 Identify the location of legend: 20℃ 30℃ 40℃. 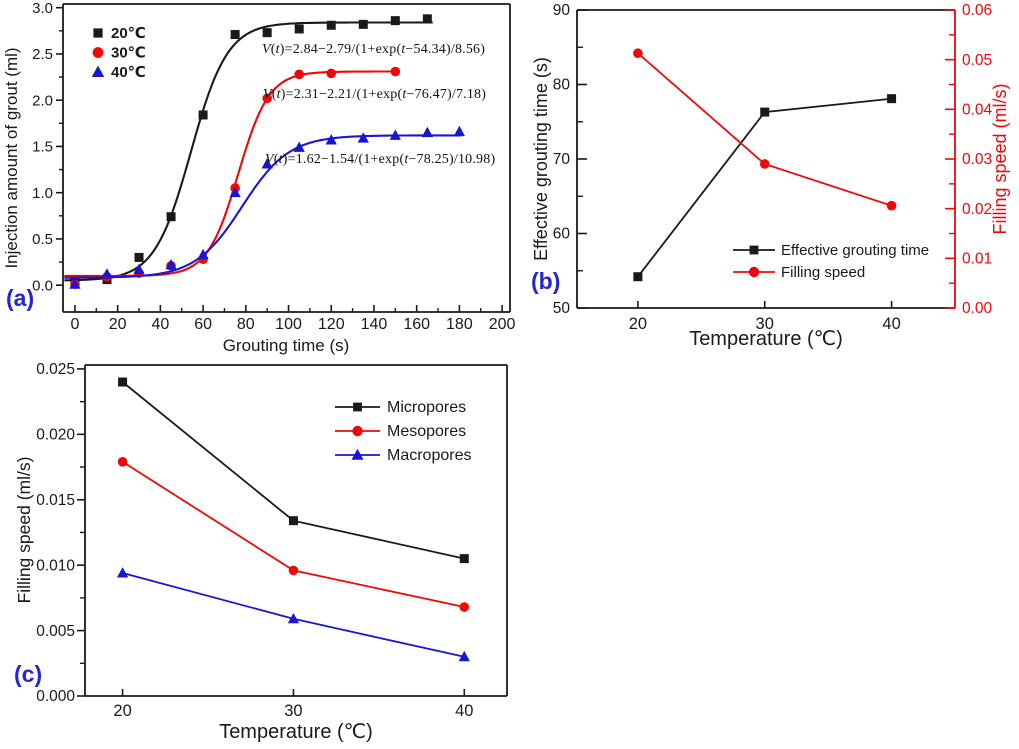
(118, 53).